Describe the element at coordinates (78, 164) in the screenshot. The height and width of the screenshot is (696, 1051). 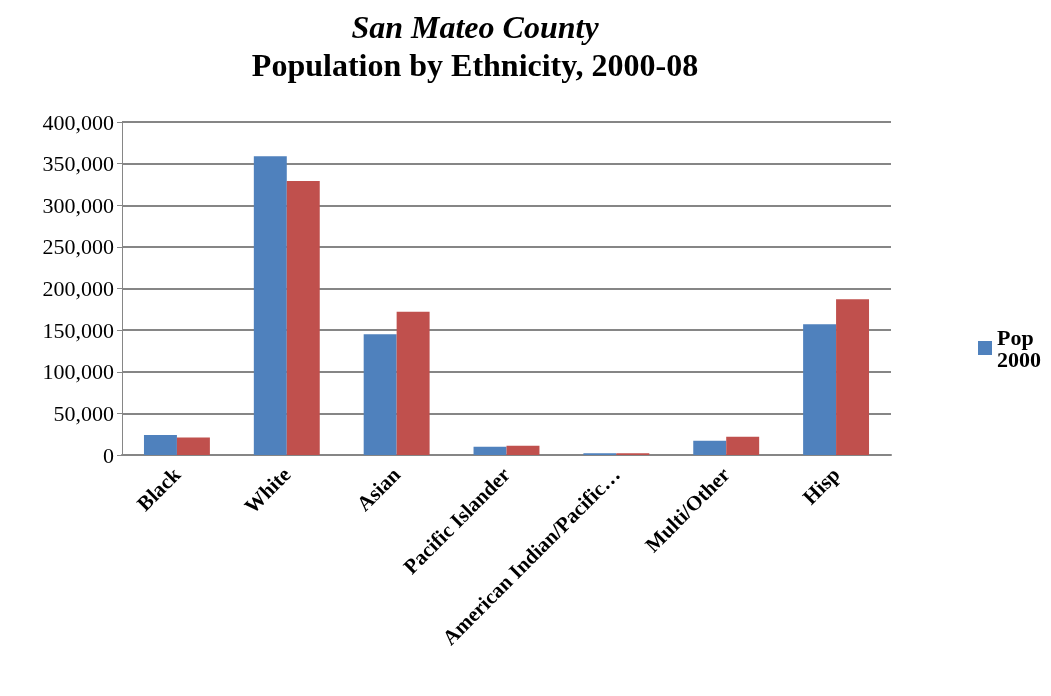
I see `y-tick-label: 350,000` at that location.